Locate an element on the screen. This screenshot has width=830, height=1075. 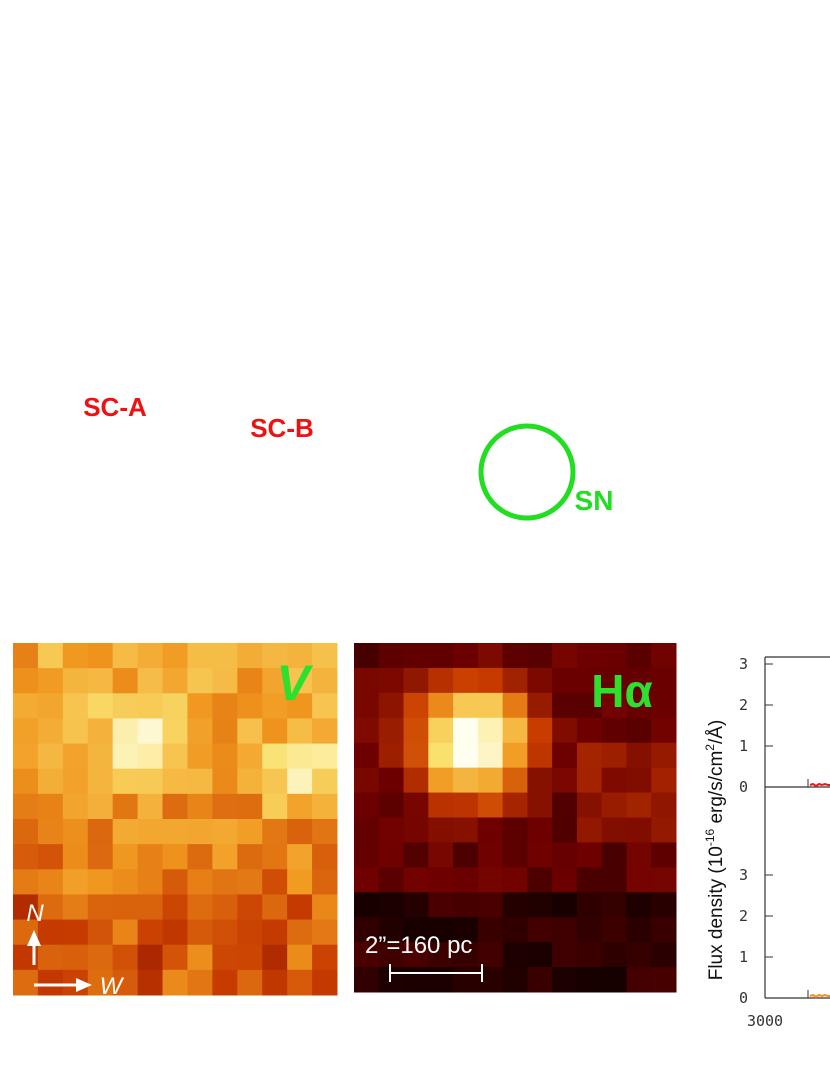
y-tick-label: 2 is located at coordinates (743, 916).